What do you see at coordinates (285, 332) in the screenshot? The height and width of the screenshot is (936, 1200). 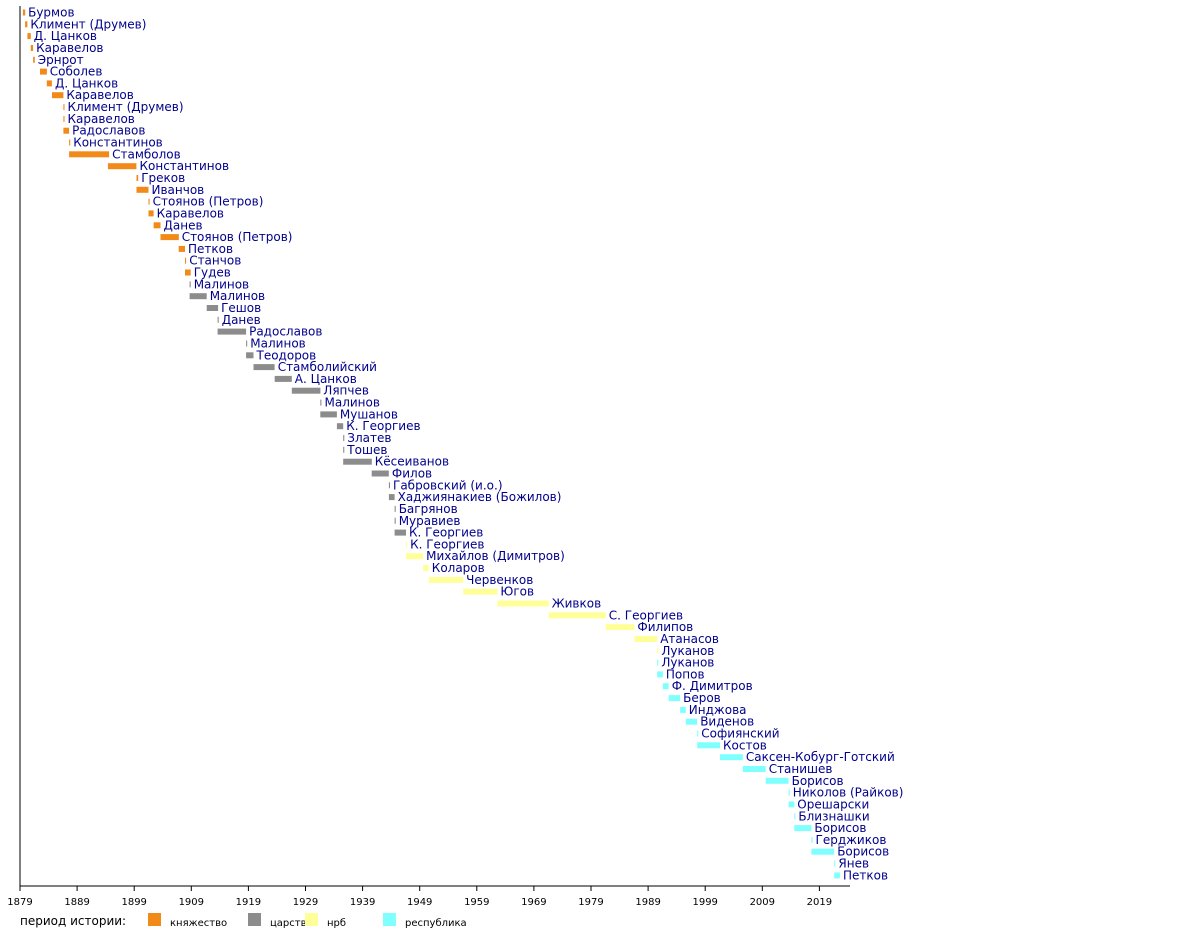 I see `timeline-bar-label: Радославов` at bounding box center [285, 332].